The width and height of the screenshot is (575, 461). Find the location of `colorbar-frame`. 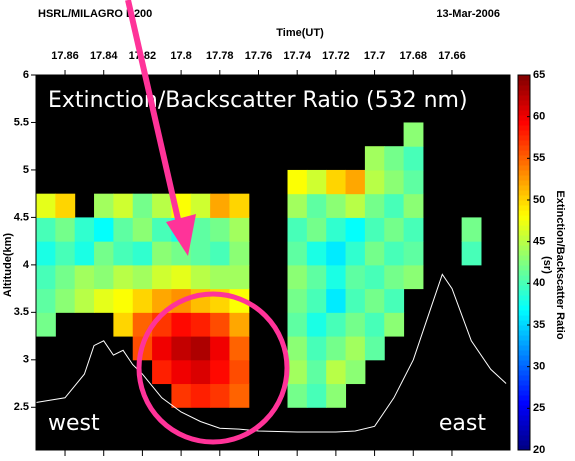

colorbar-frame is located at coordinates (524, 262).